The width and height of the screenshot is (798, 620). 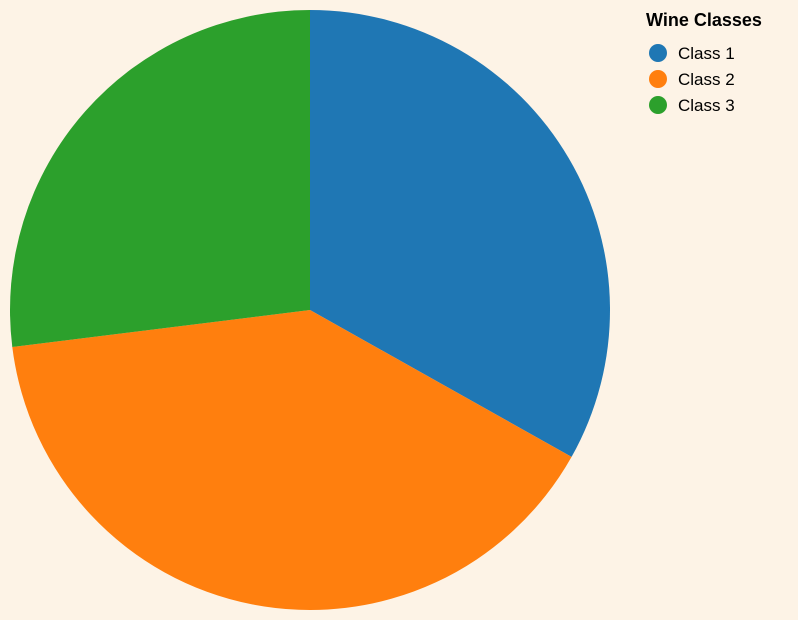 I want to click on legend: Wine Classes Class 1 Class 2 Class 3, so click(x=704, y=62).